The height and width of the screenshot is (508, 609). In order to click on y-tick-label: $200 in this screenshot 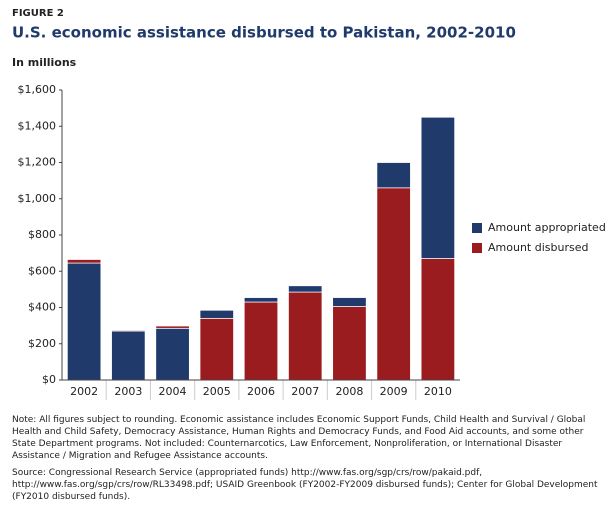, I will do `click(42, 343)`.